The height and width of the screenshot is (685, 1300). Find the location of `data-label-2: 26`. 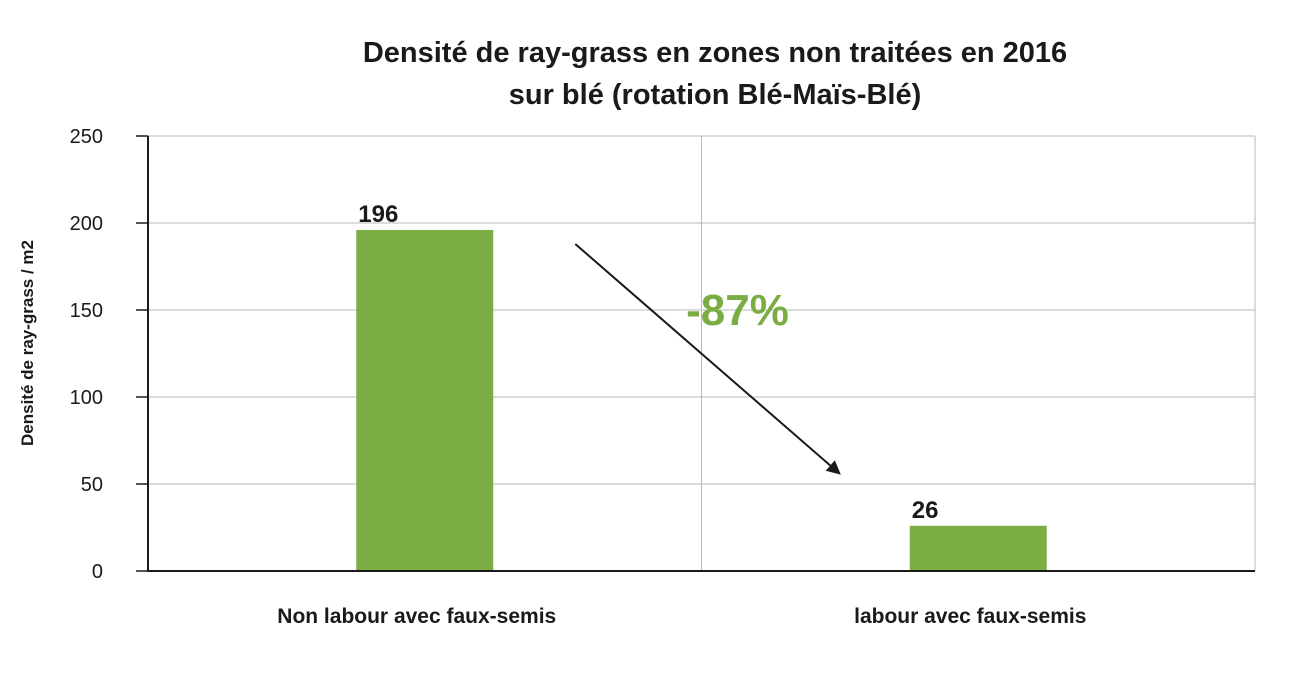

data-label-2: 26 is located at coordinates (925, 510).